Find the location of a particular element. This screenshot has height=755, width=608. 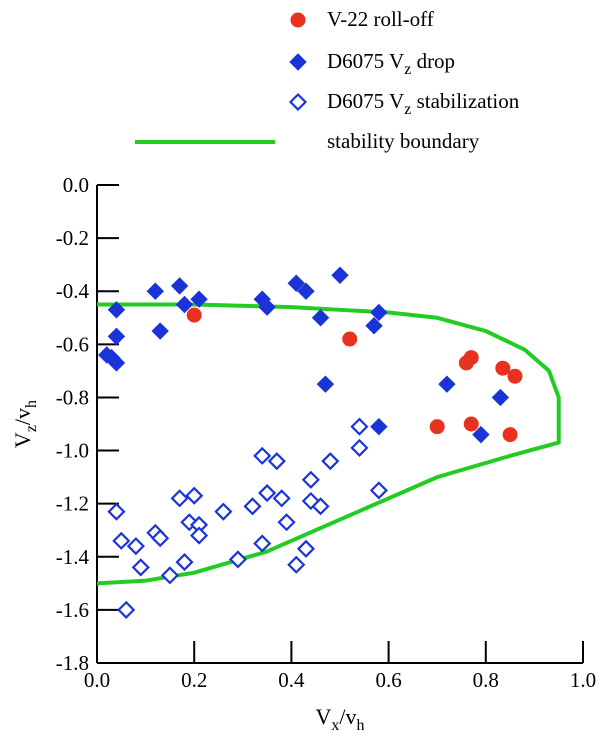

x-tick-label: 0.0 is located at coordinates (97, 680).